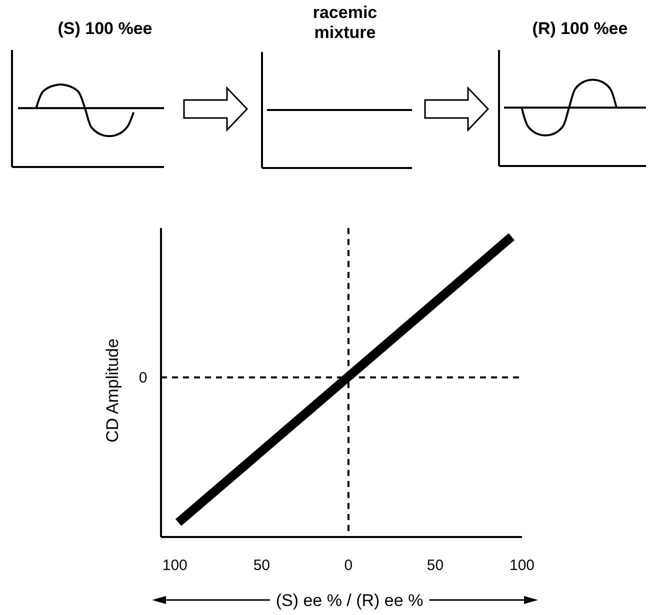 The height and width of the screenshot is (615, 648). Describe the element at coordinates (143, 377) in the screenshot. I see `ref-line-label: 0` at that location.